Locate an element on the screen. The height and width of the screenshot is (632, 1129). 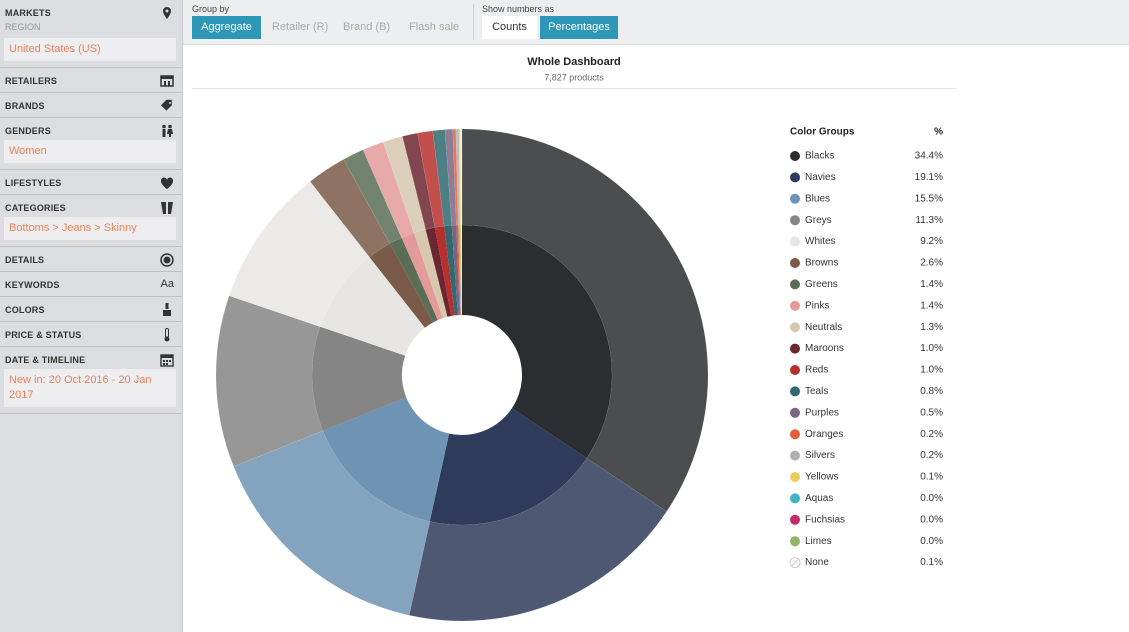
toggle-button: Percentages is located at coordinates (579, 27).